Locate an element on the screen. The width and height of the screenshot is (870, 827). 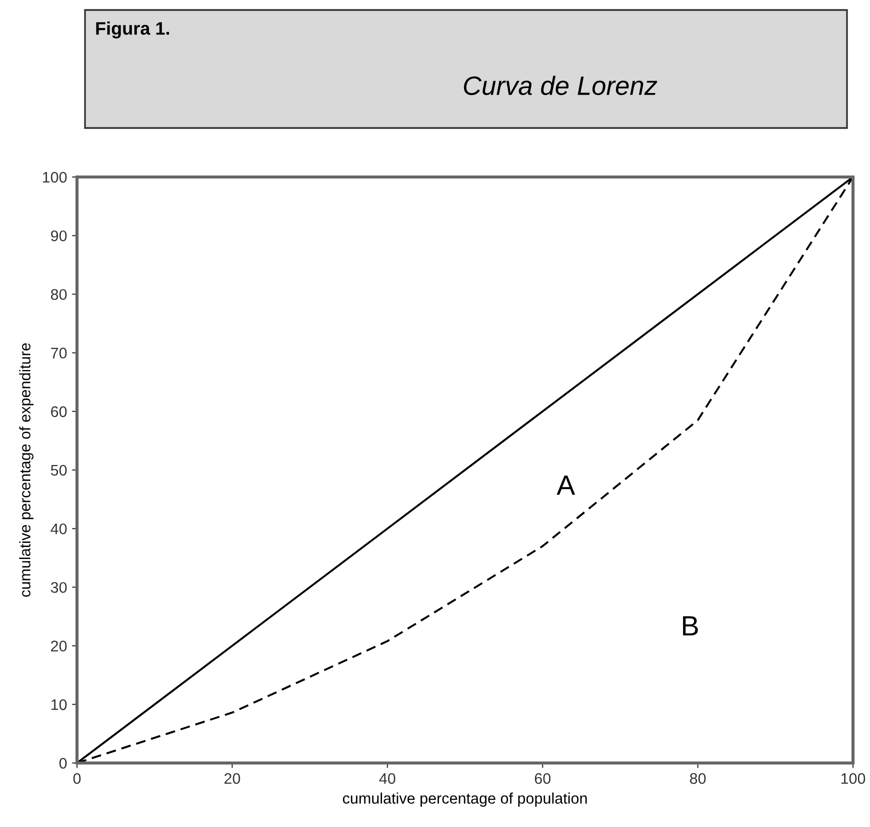
x-tick-label: 0 is located at coordinates (77, 778).